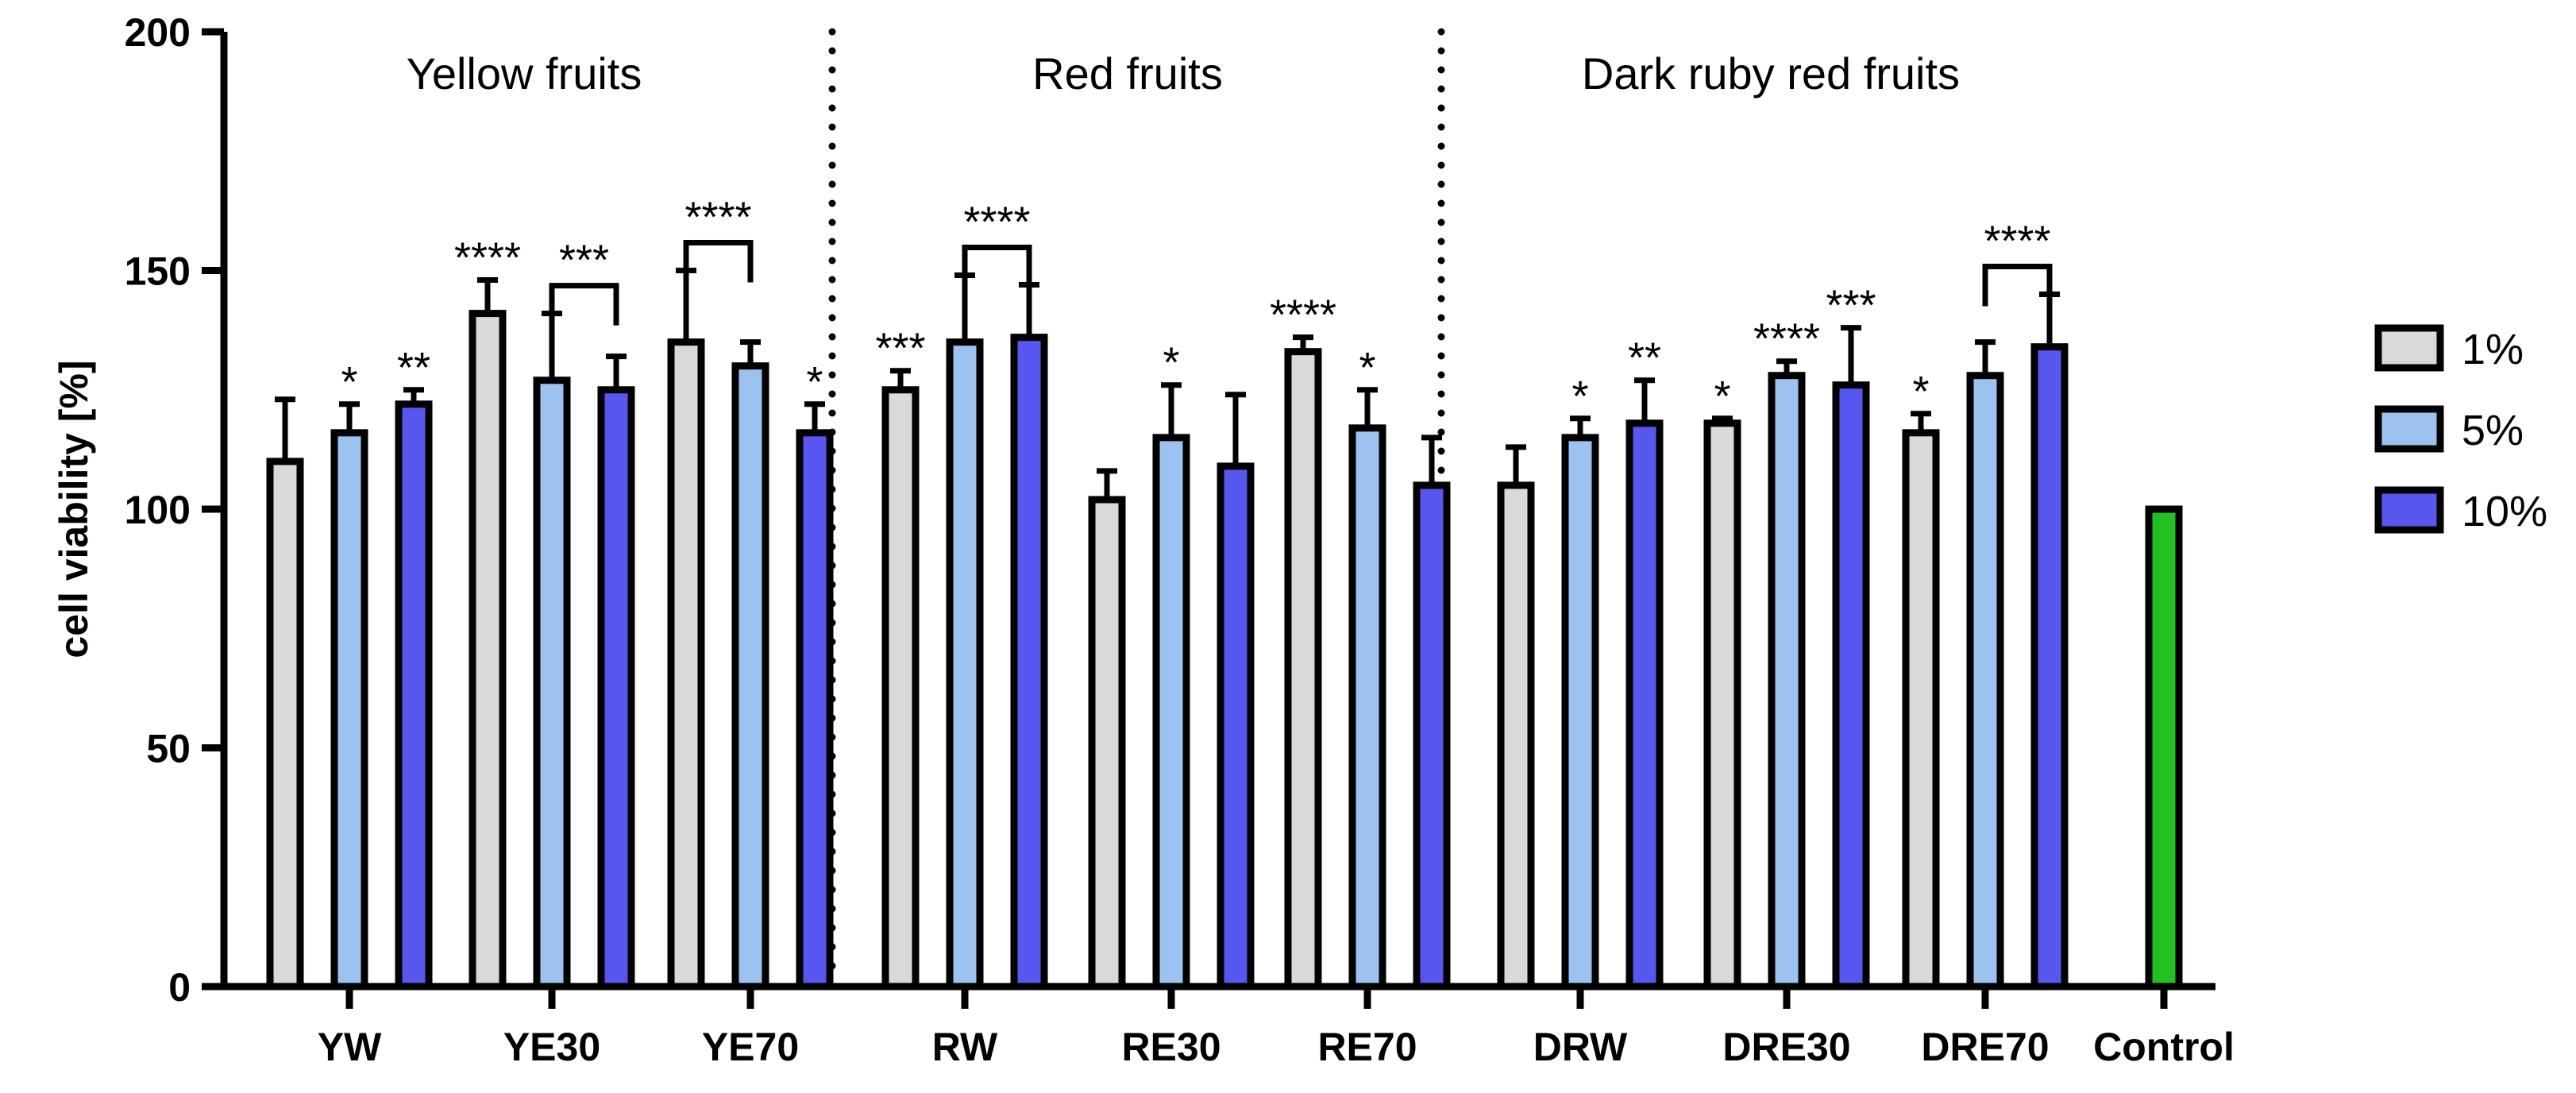 This screenshot has height=1093, width=2576. I want to click on y-tick-label: 150, so click(158, 271).